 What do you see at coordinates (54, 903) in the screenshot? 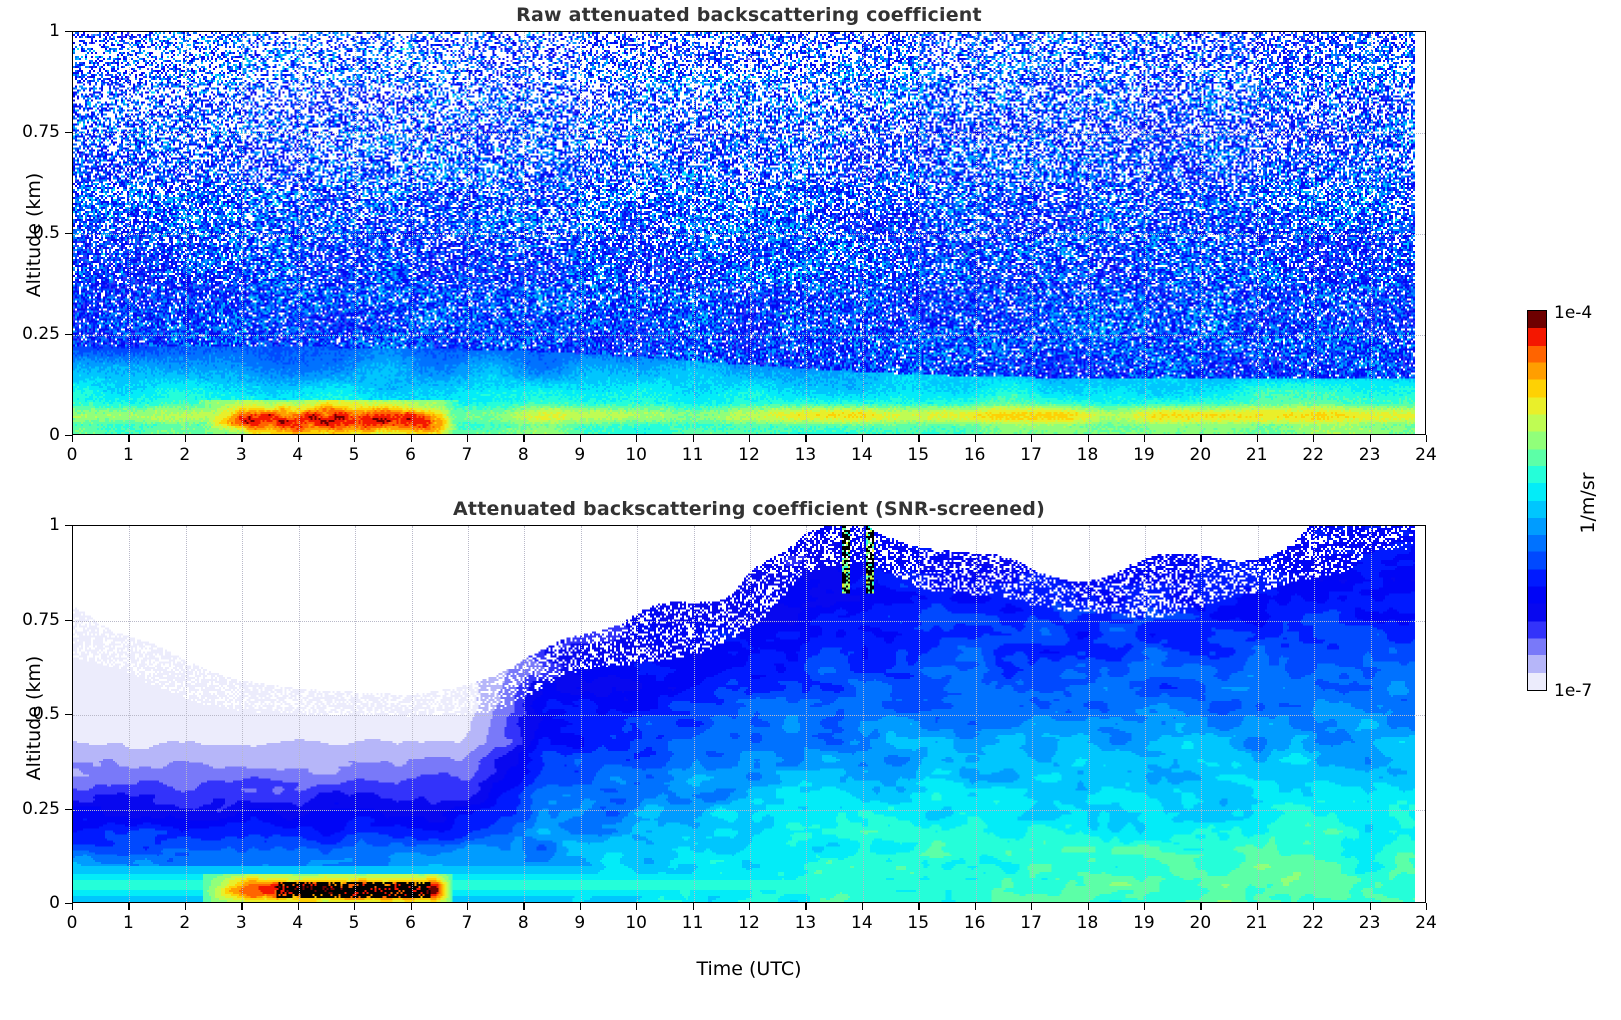
I see `y-tick-label: 0` at bounding box center [54, 903].